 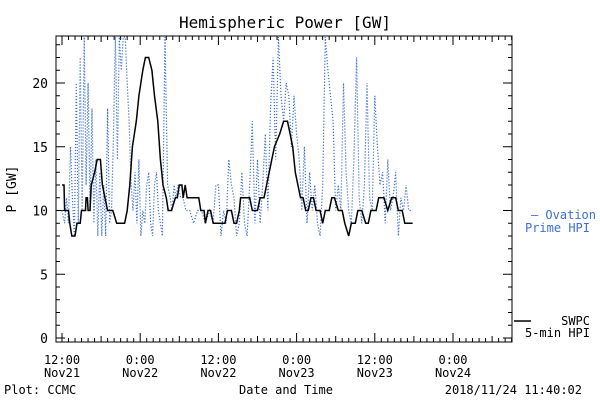 I want to click on y-tick-label: 5, so click(x=44, y=275).